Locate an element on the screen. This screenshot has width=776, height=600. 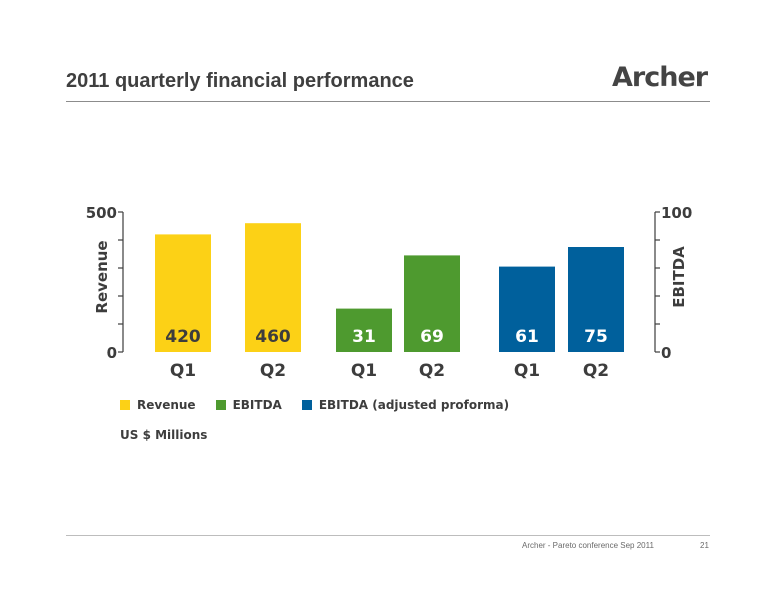
left-axis-min-label: 0 is located at coordinates (112, 353).